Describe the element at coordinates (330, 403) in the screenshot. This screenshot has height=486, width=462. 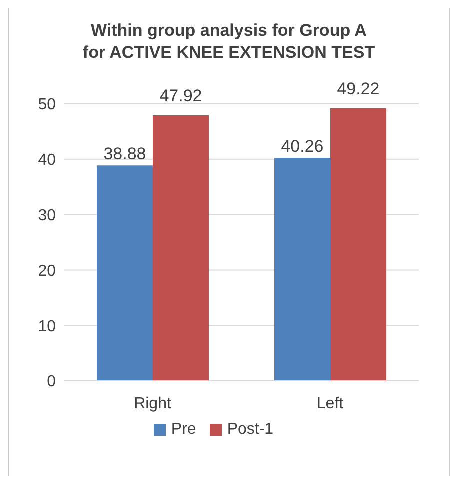
I see `x-tick-label: Left` at that location.